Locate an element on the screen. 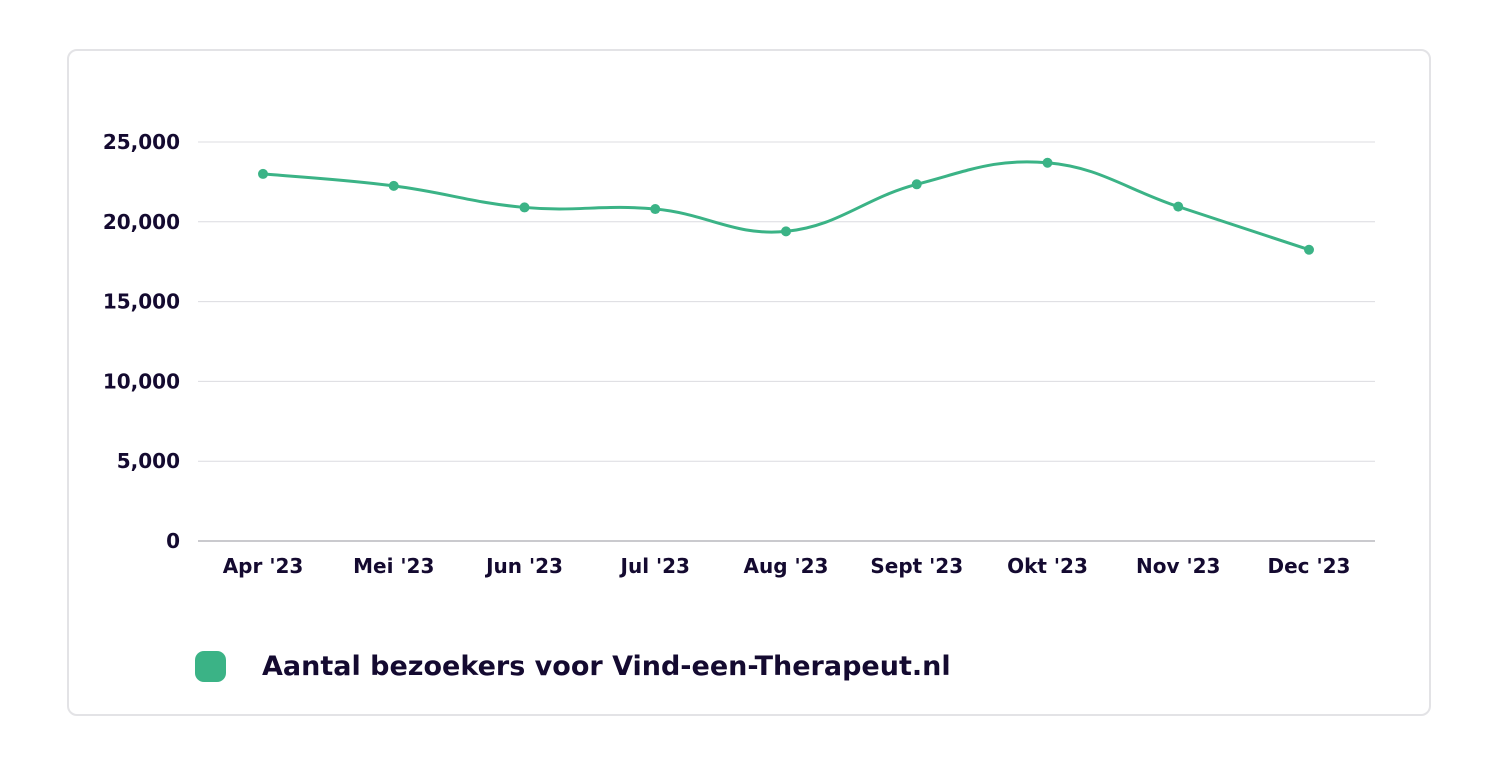  y-tick-label: 15,000 is located at coordinates (141, 302).